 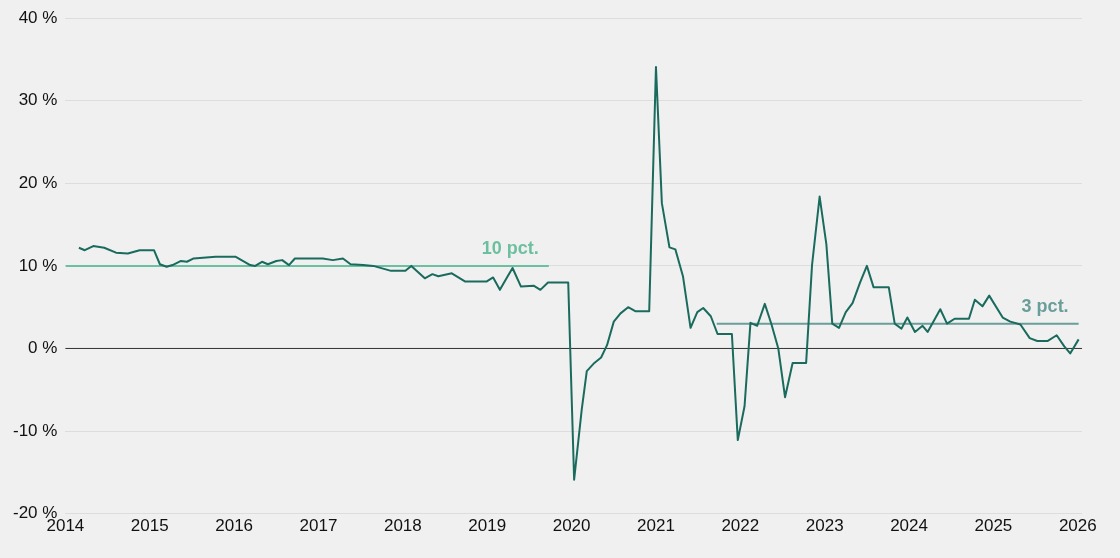 I want to click on x-tick-label: 2018, so click(x=402, y=526).